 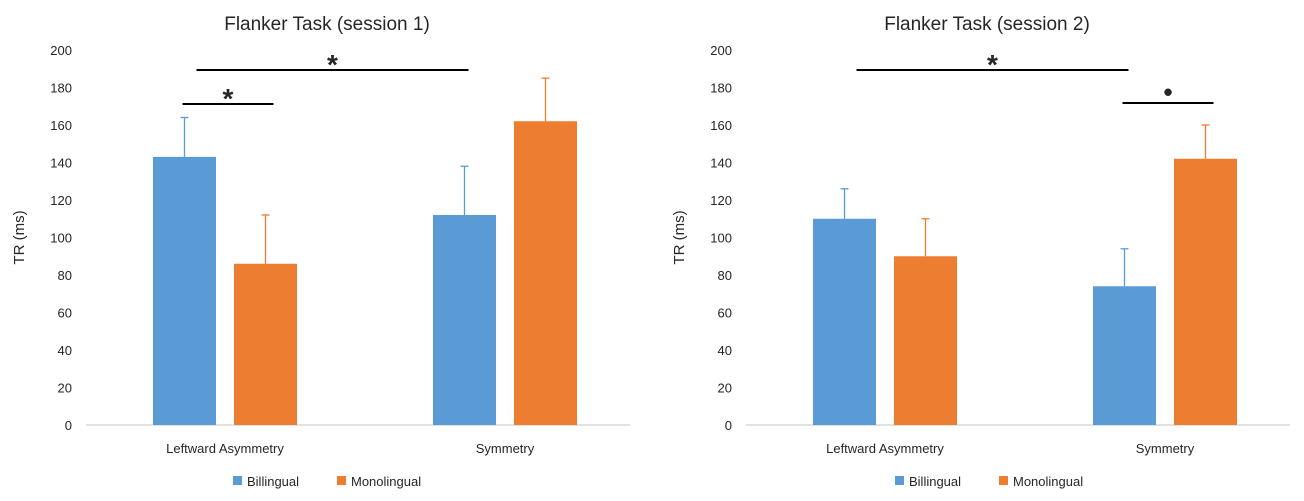 I want to click on chart-title: Flanker Task (session 2), so click(x=987, y=24).